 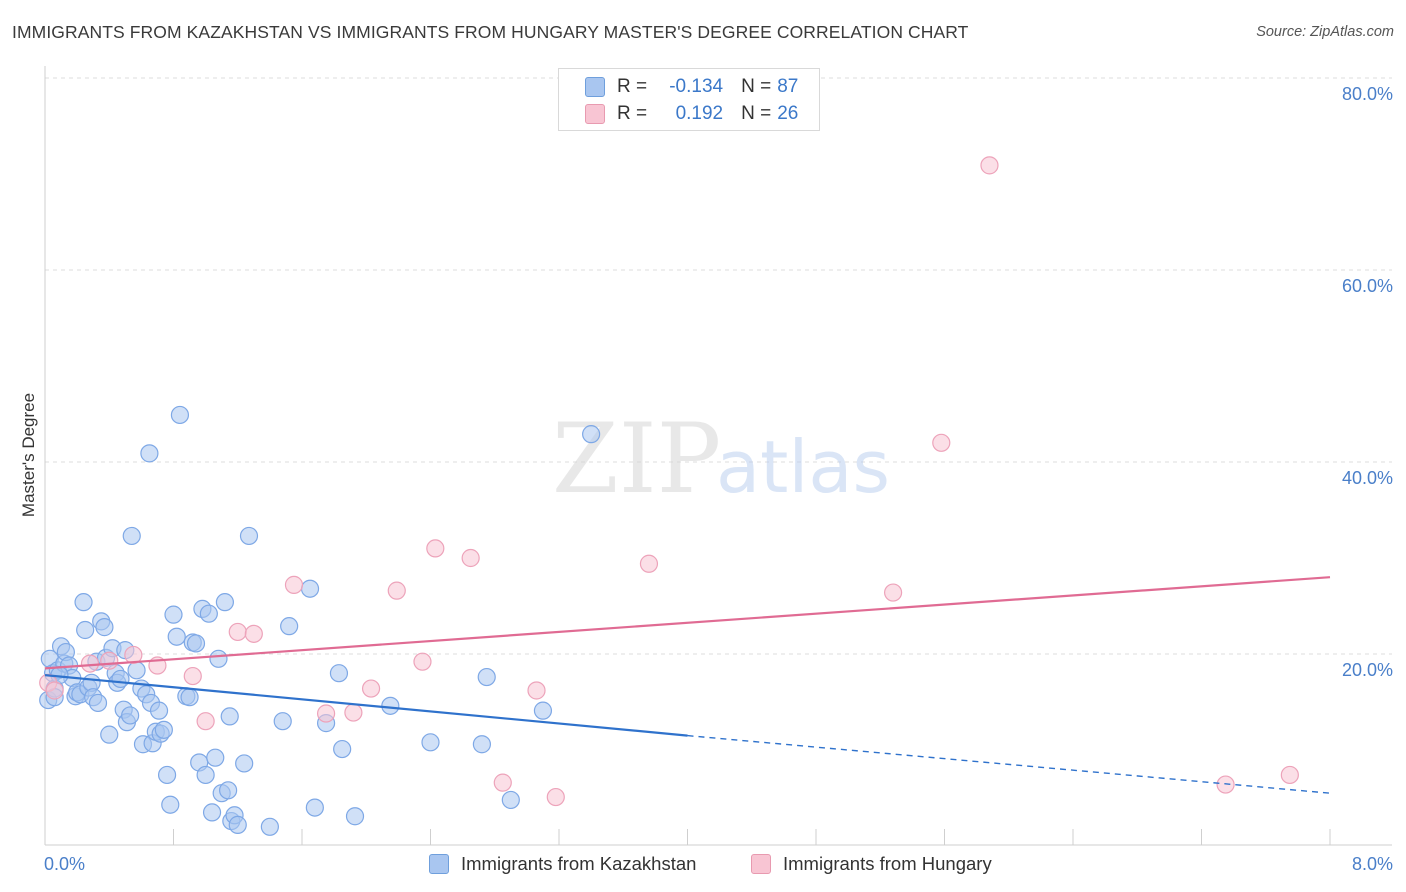 What do you see at coordinates (1367, 478) in the screenshot?
I see `y-tick-label: 40.0%` at bounding box center [1367, 478].